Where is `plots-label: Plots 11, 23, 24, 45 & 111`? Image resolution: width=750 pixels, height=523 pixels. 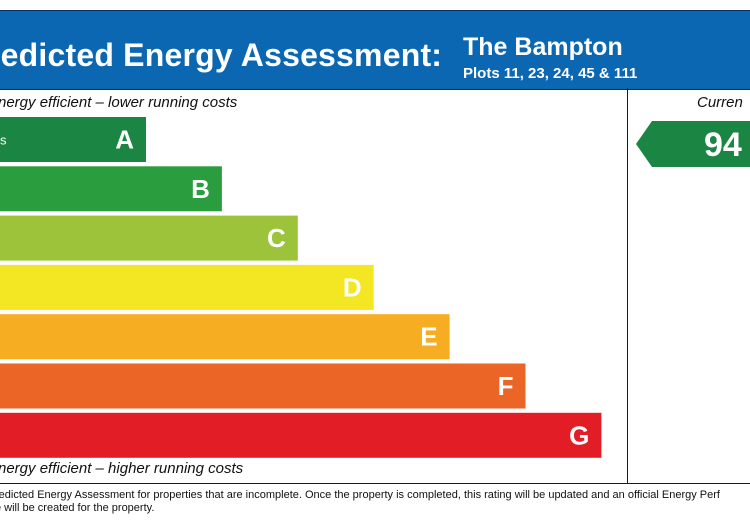
plots-label: Plots 11, 23, 24, 45 & 111 is located at coordinates (550, 73).